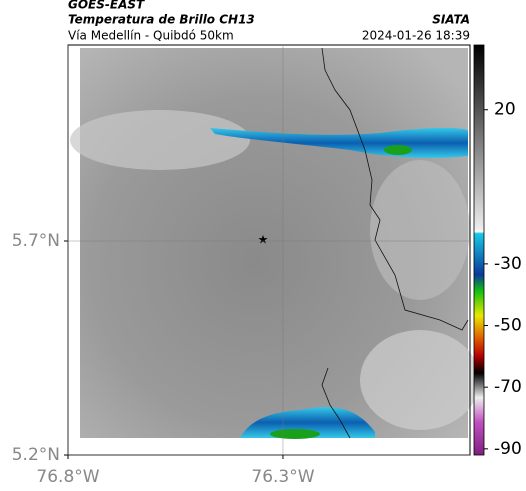 The height and width of the screenshot is (491, 526). I want to click on lon-tick-label: 76.3°W, so click(282, 477).